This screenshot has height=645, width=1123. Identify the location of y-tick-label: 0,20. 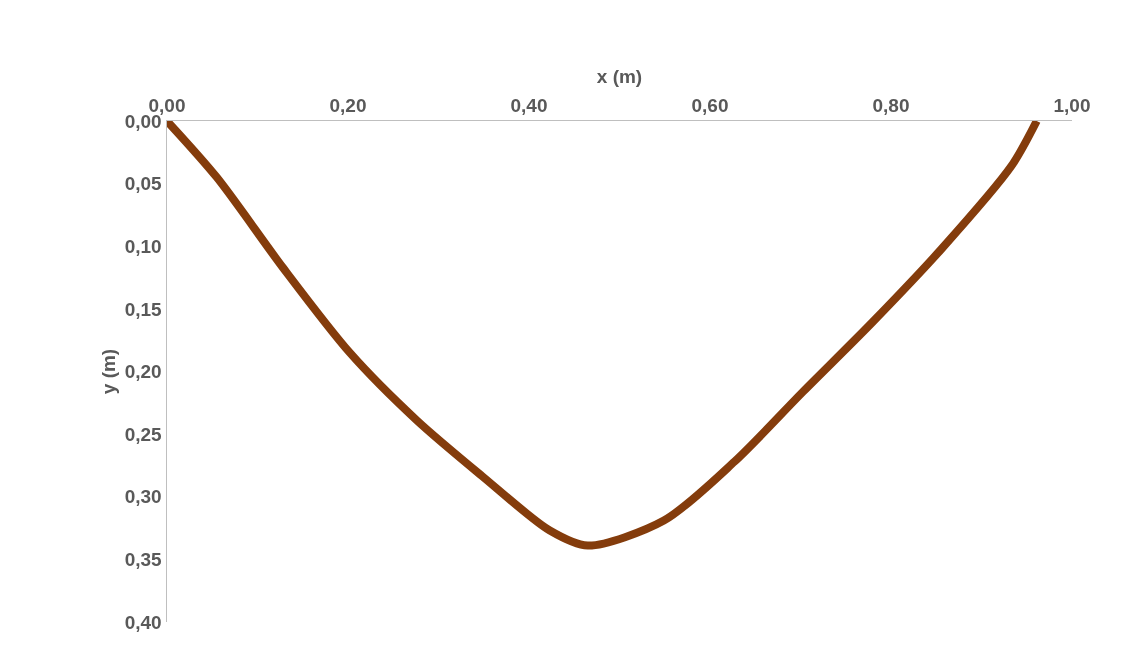
(143, 372).